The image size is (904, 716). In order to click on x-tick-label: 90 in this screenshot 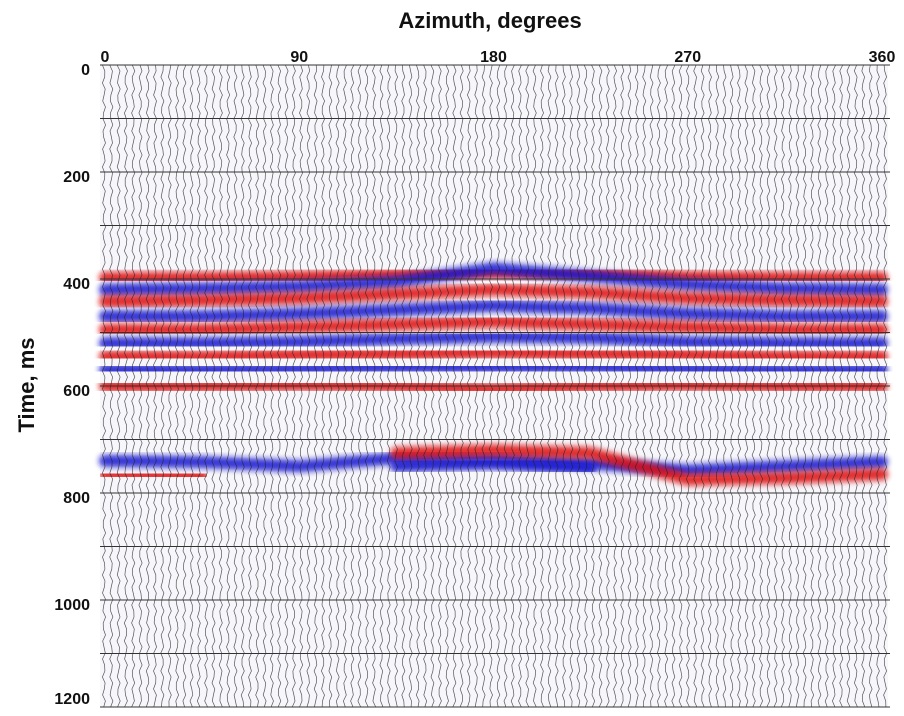, I will do `click(299, 57)`.